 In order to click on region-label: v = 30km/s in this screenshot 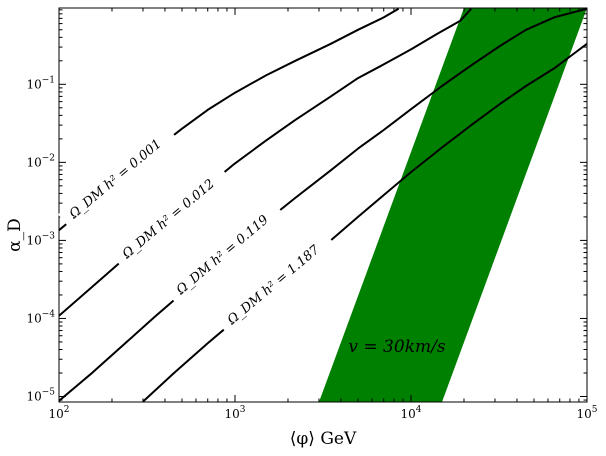, I will do `click(396, 347)`.